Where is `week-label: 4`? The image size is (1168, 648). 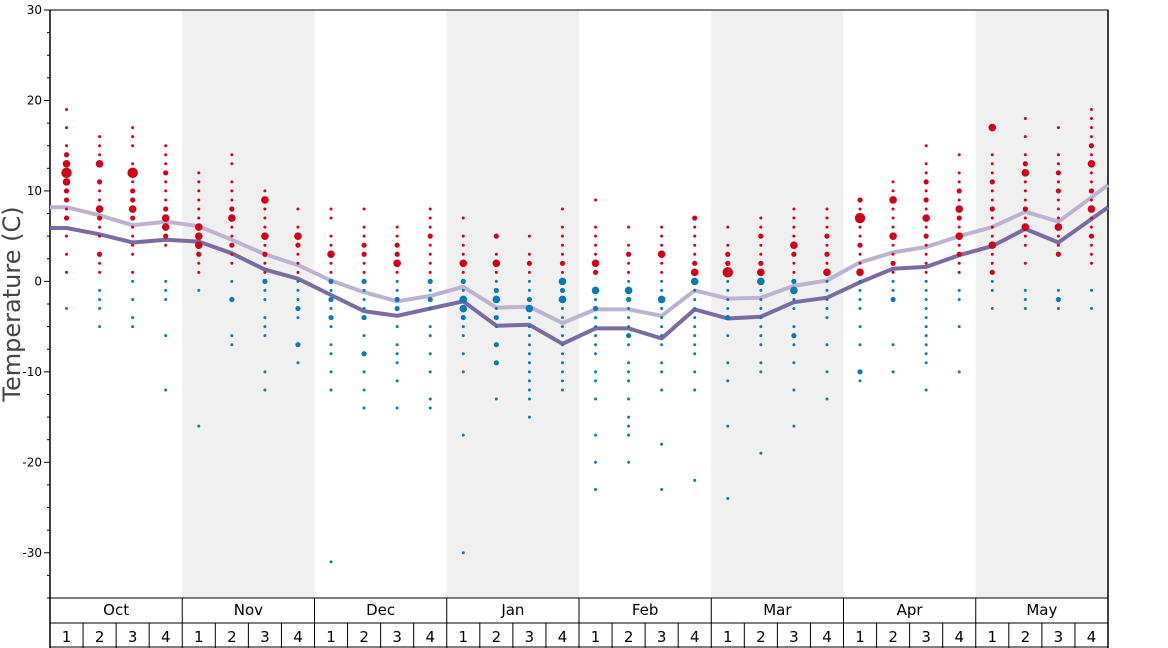
week-label: 4 is located at coordinates (695, 637).